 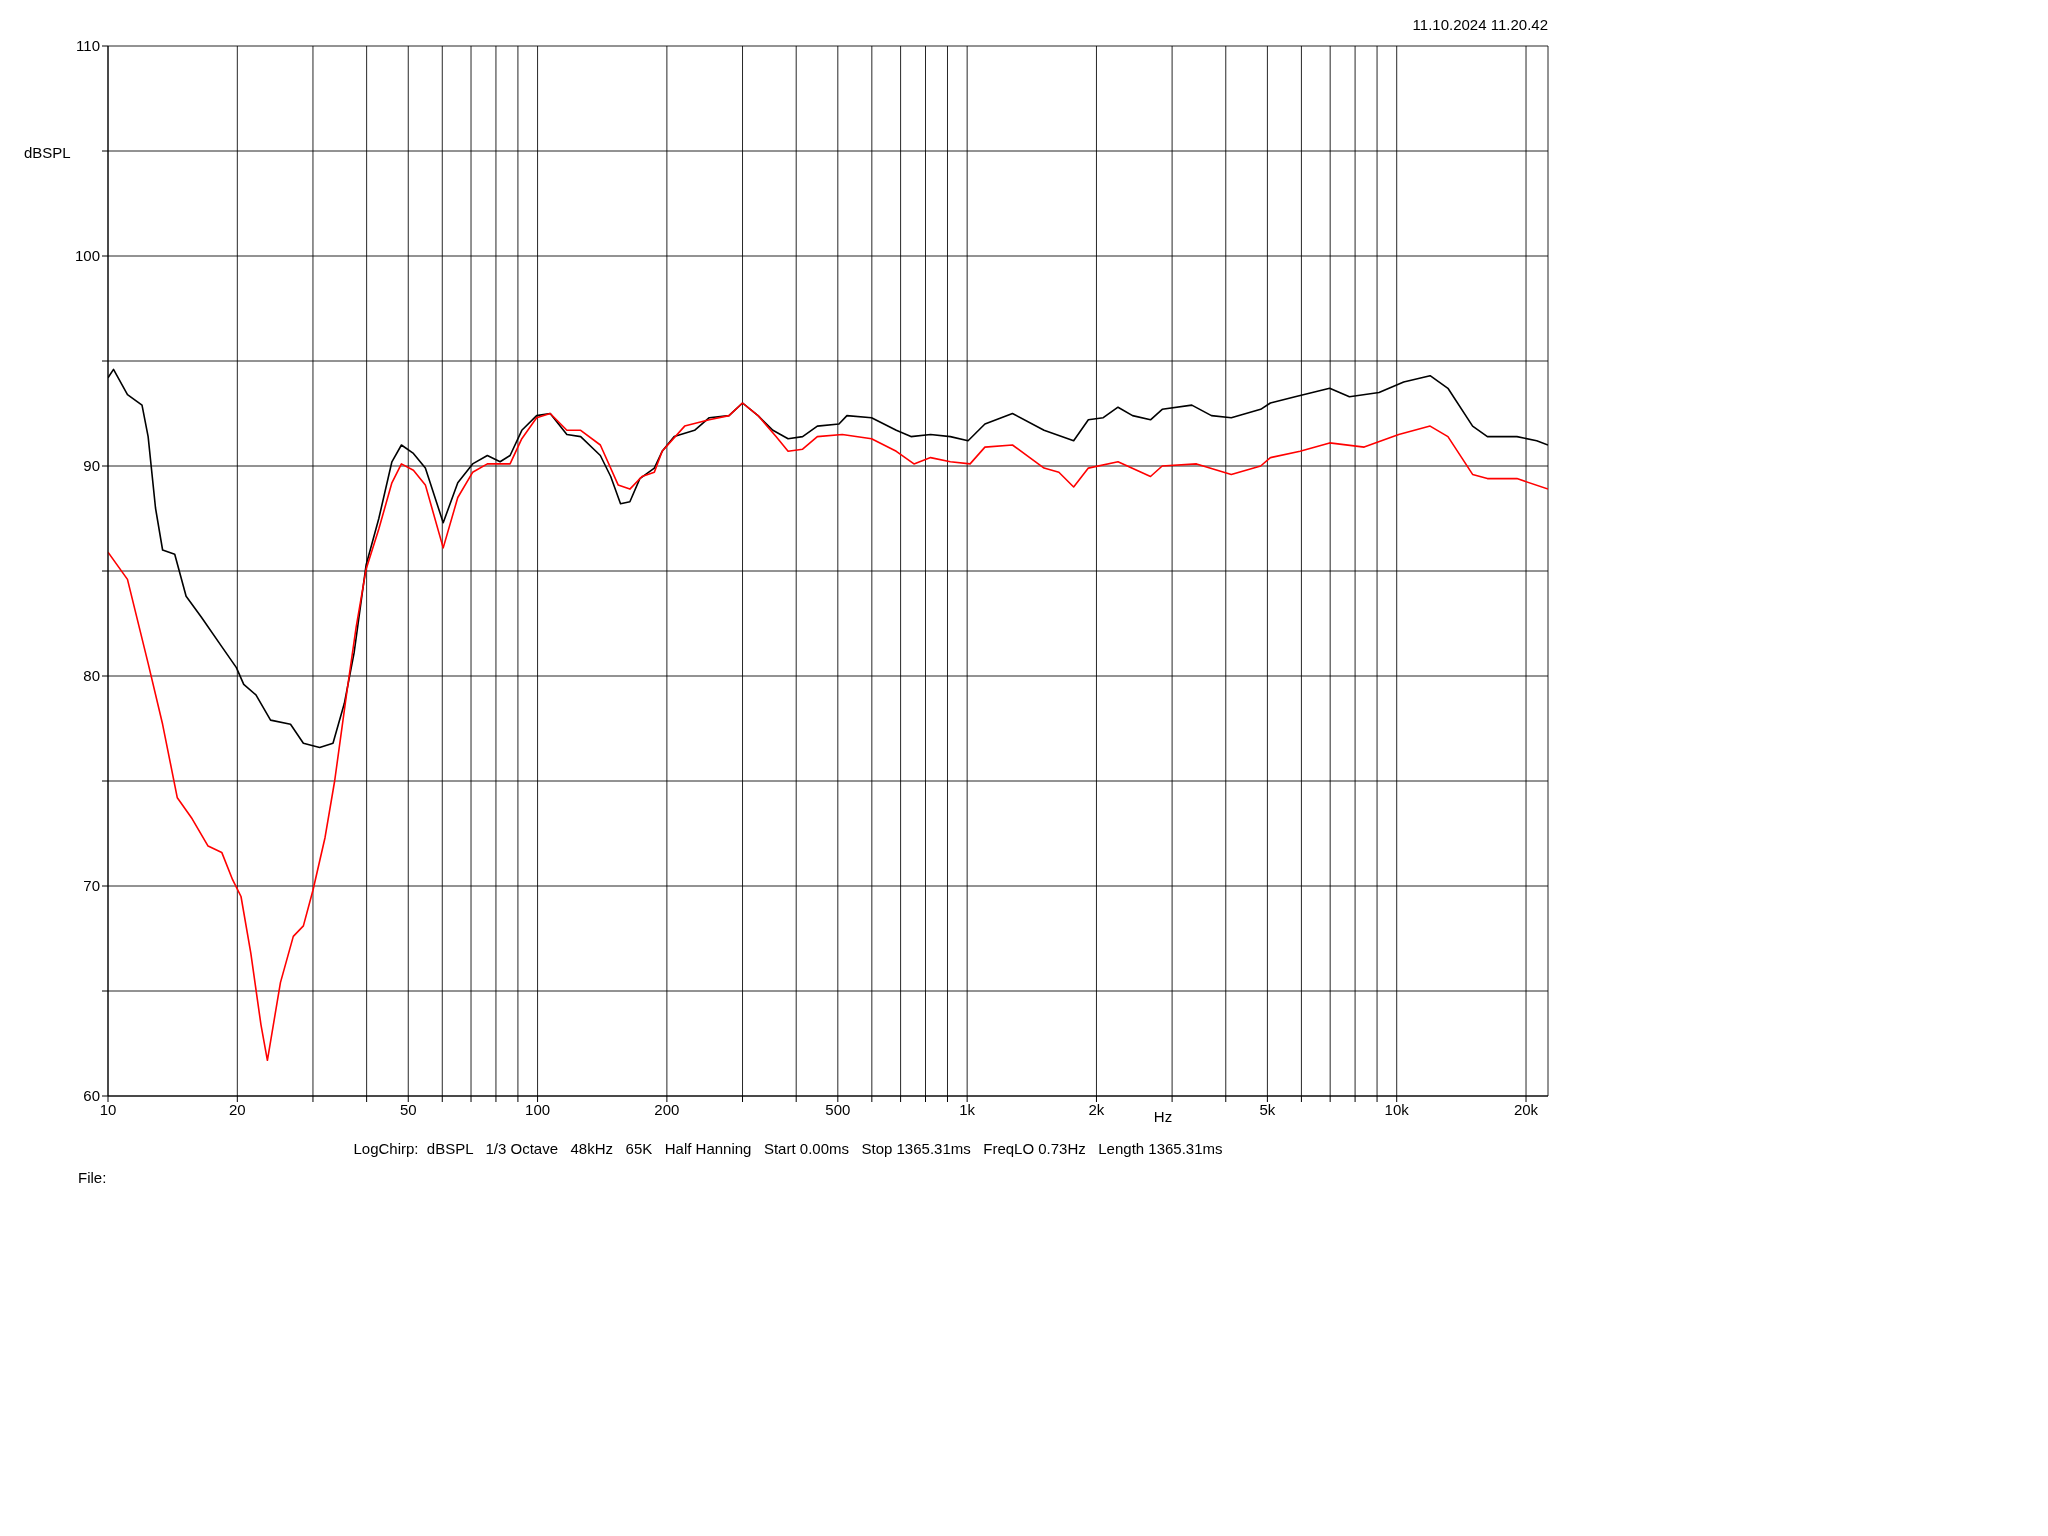 I want to click on y-tick-label: 70, so click(x=91, y=886).